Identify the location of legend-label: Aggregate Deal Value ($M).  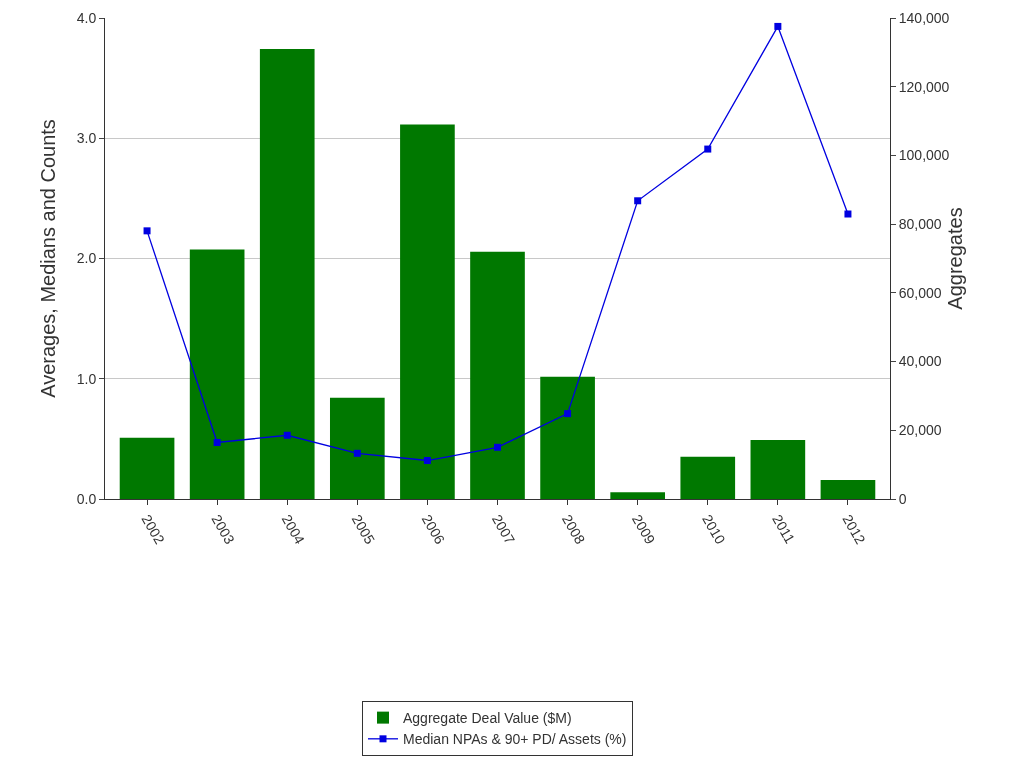
(487, 718).